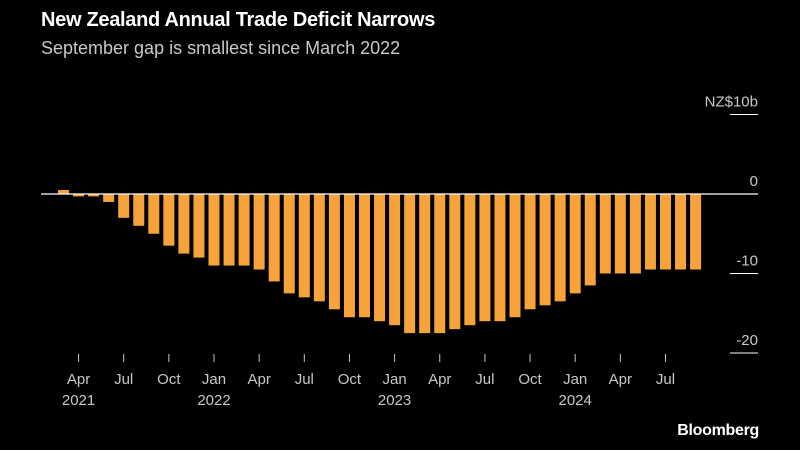  Describe the element at coordinates (78, 400) in the screenshot. I see `x-year-label: 2021` at that location.